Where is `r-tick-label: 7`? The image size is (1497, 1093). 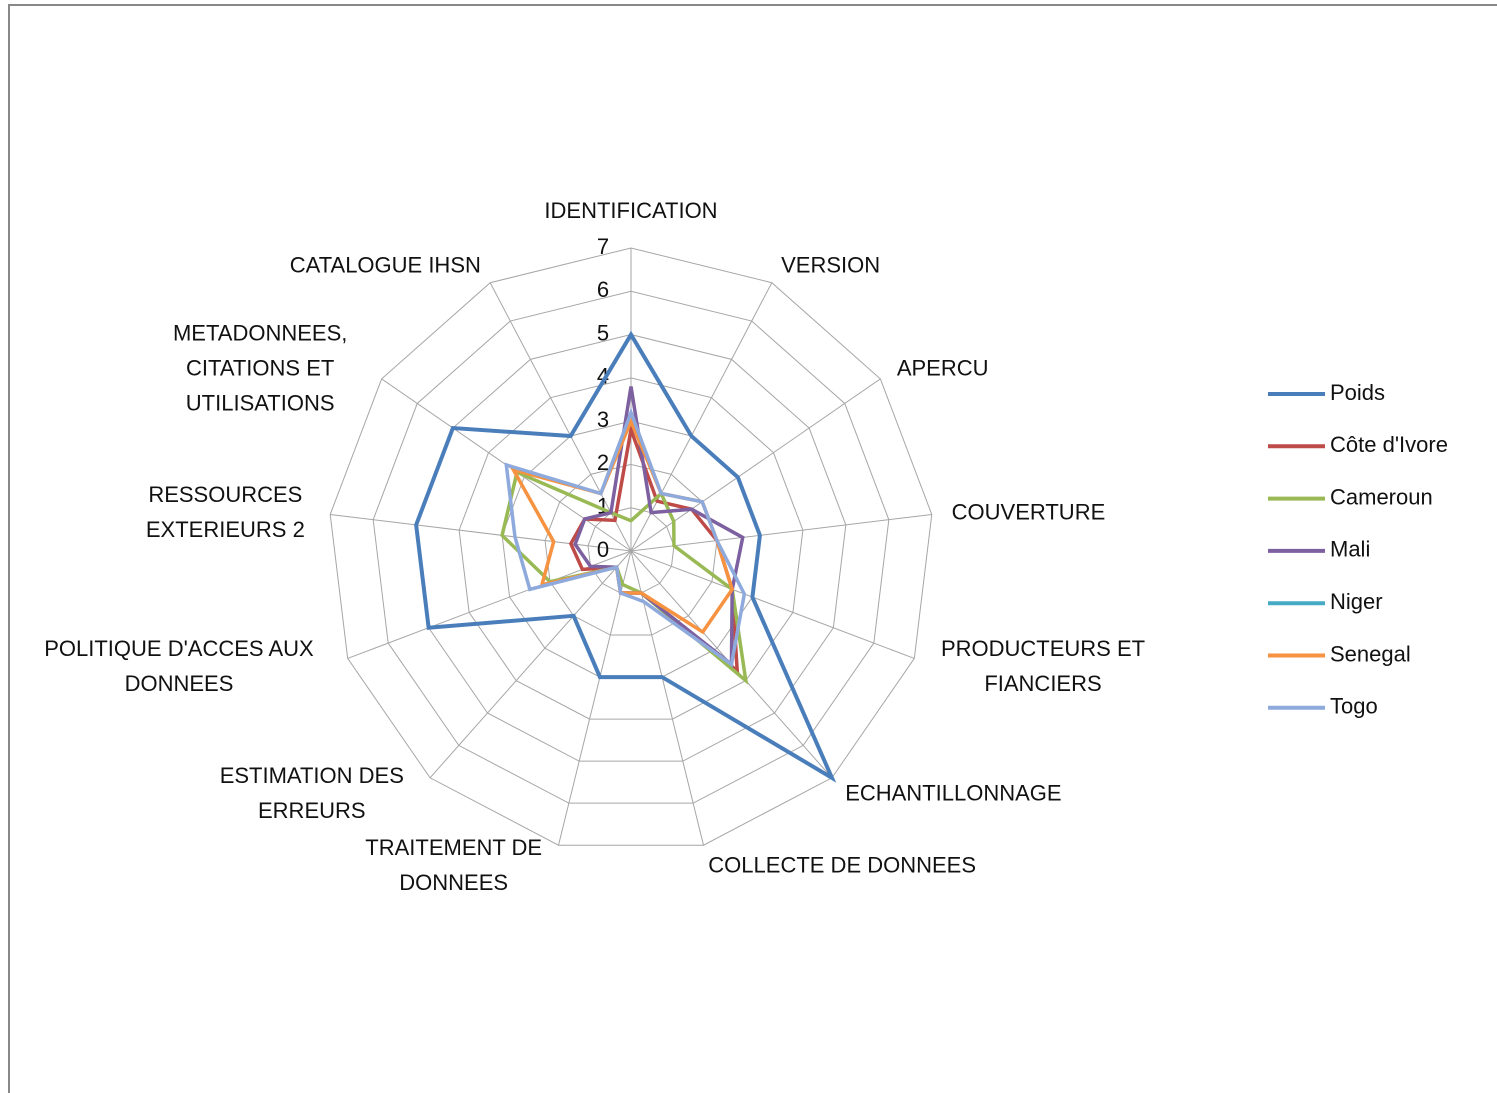 r-tick-label: 7 is located at coordinates (603, 246).